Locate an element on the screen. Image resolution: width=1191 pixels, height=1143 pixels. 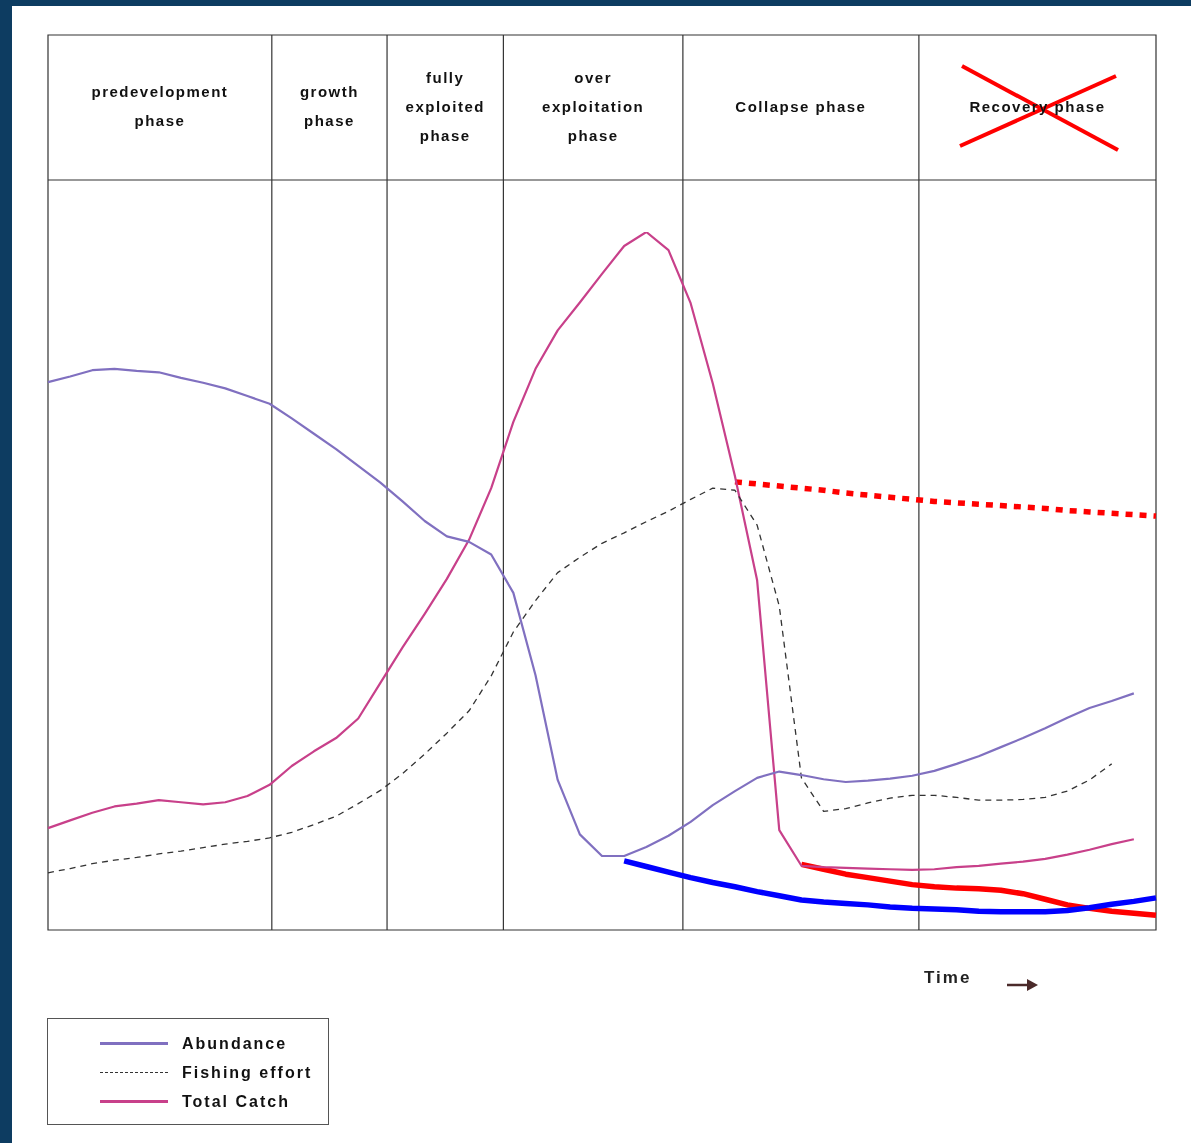
legend-label: Fishing effort is located at coordinates (247, 1072).